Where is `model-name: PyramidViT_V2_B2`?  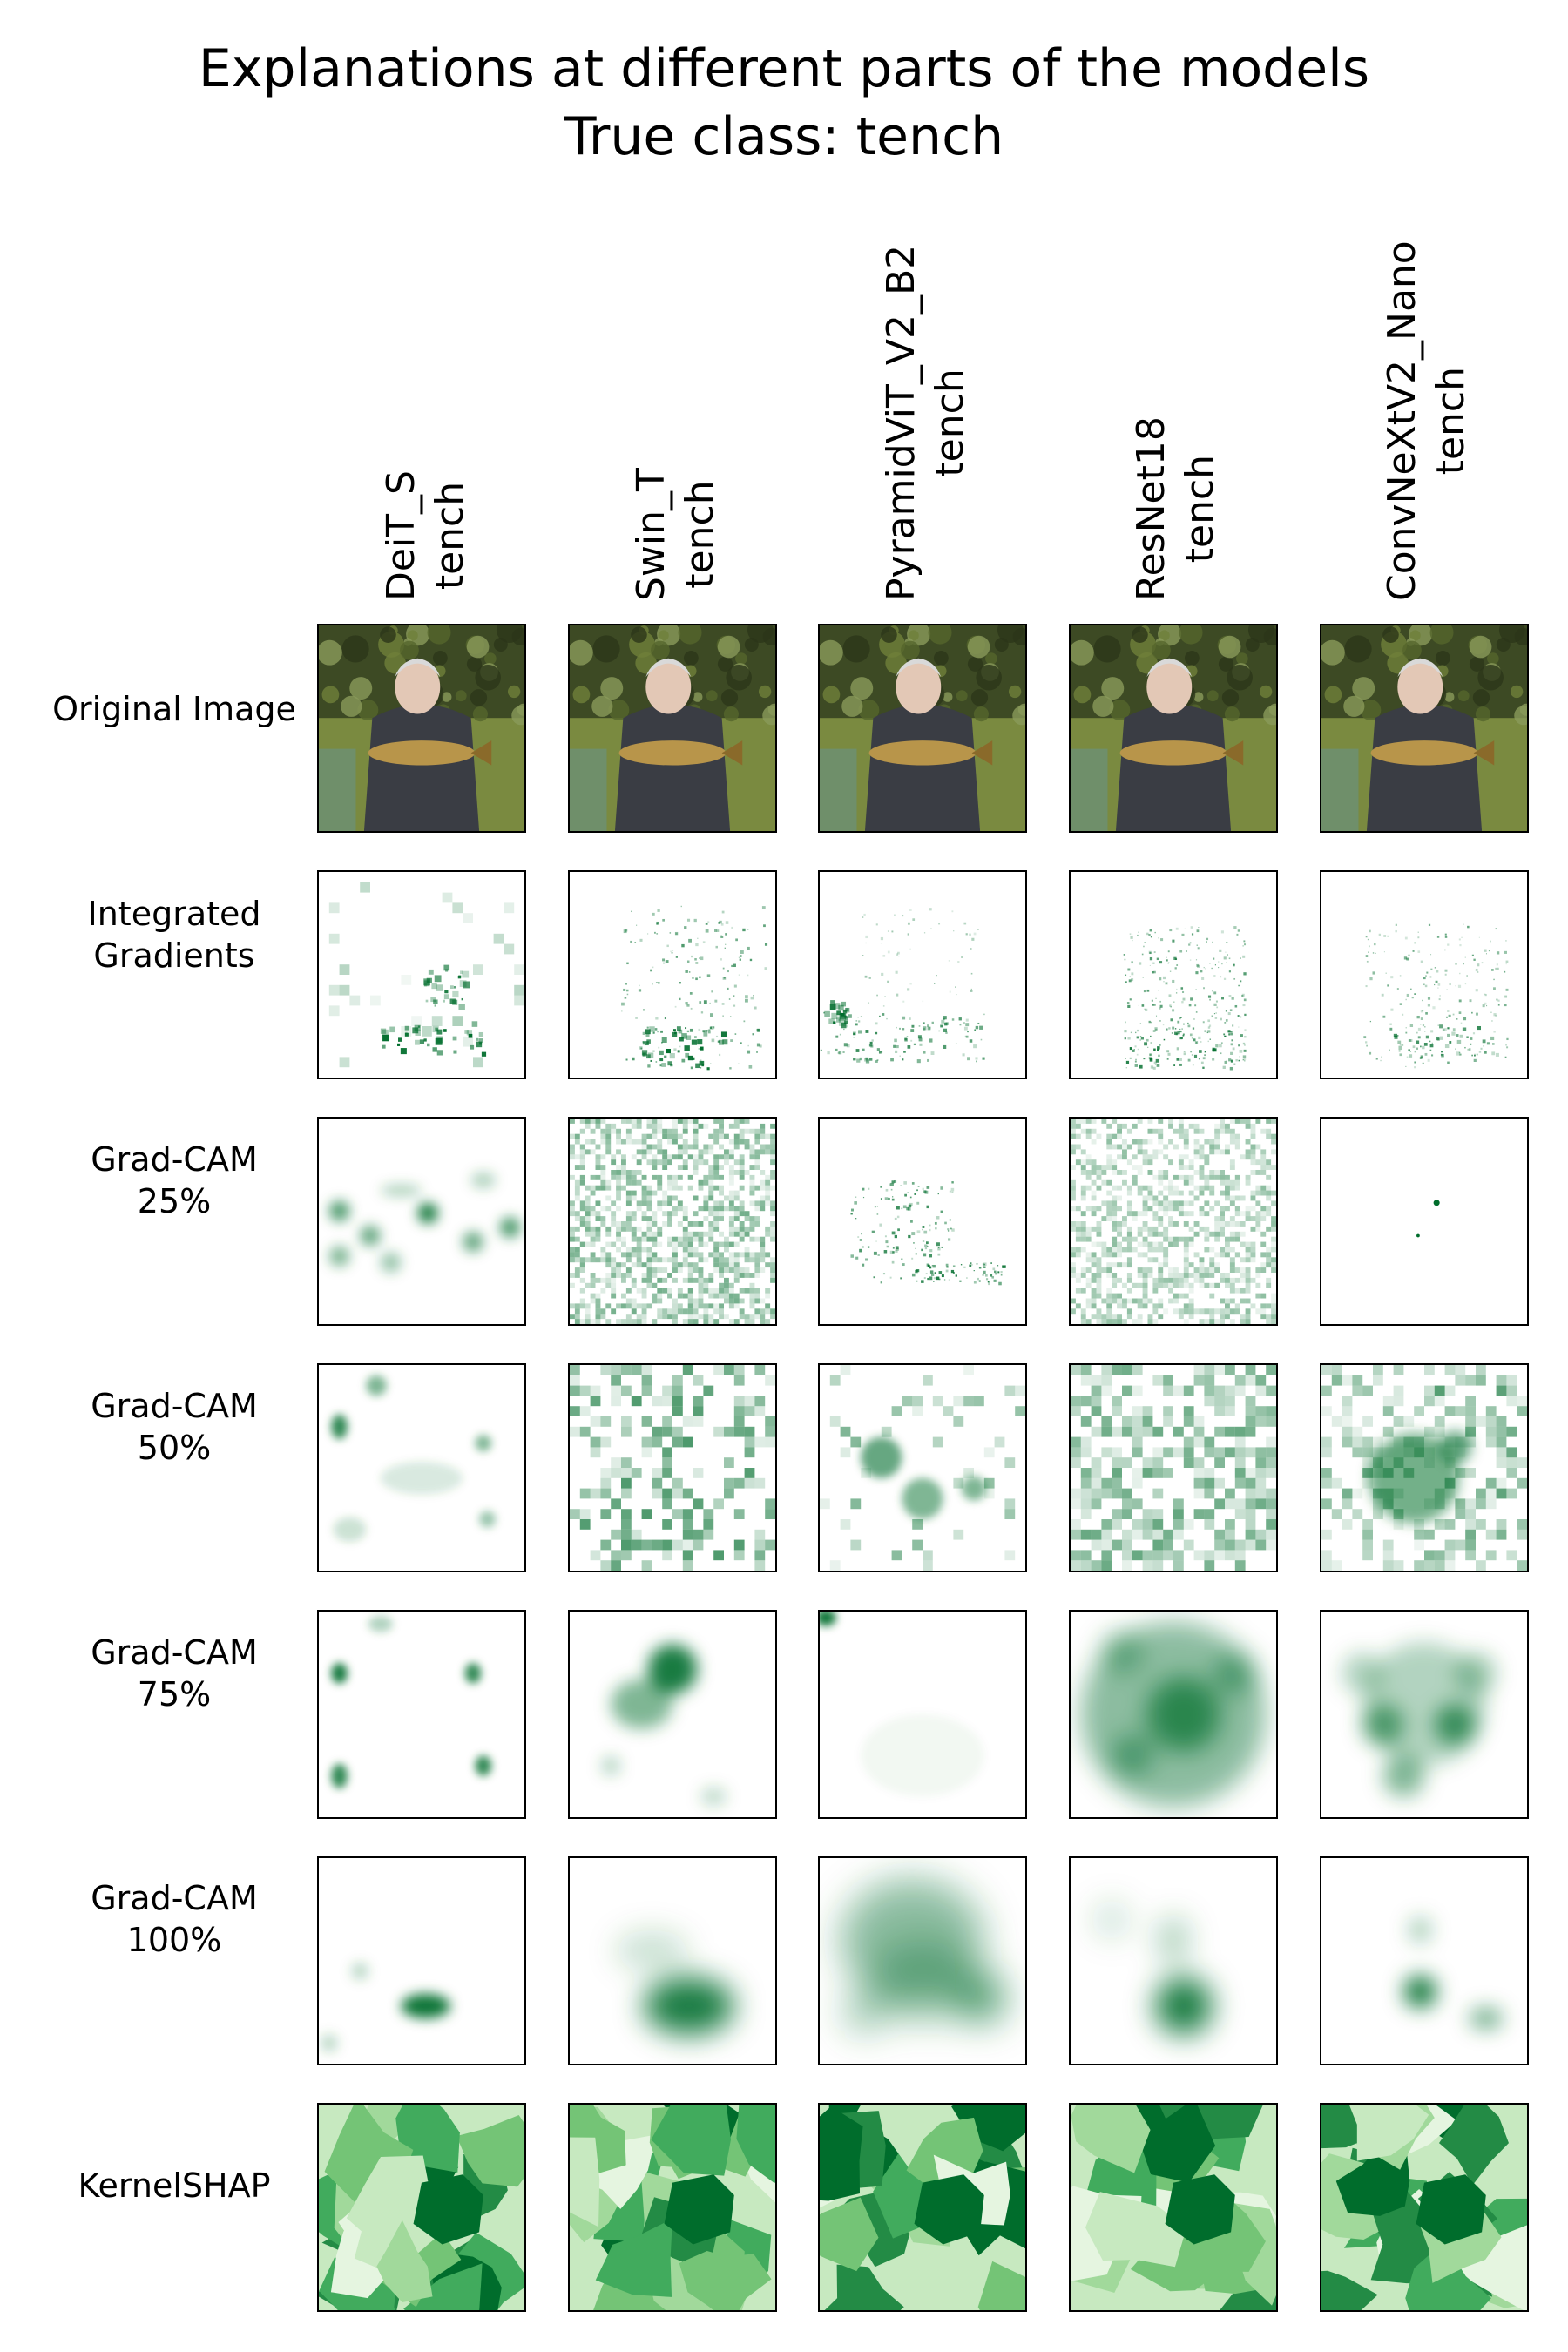 model-name: PyramidViT_V2_B2 is located at coordinates (901, 422).